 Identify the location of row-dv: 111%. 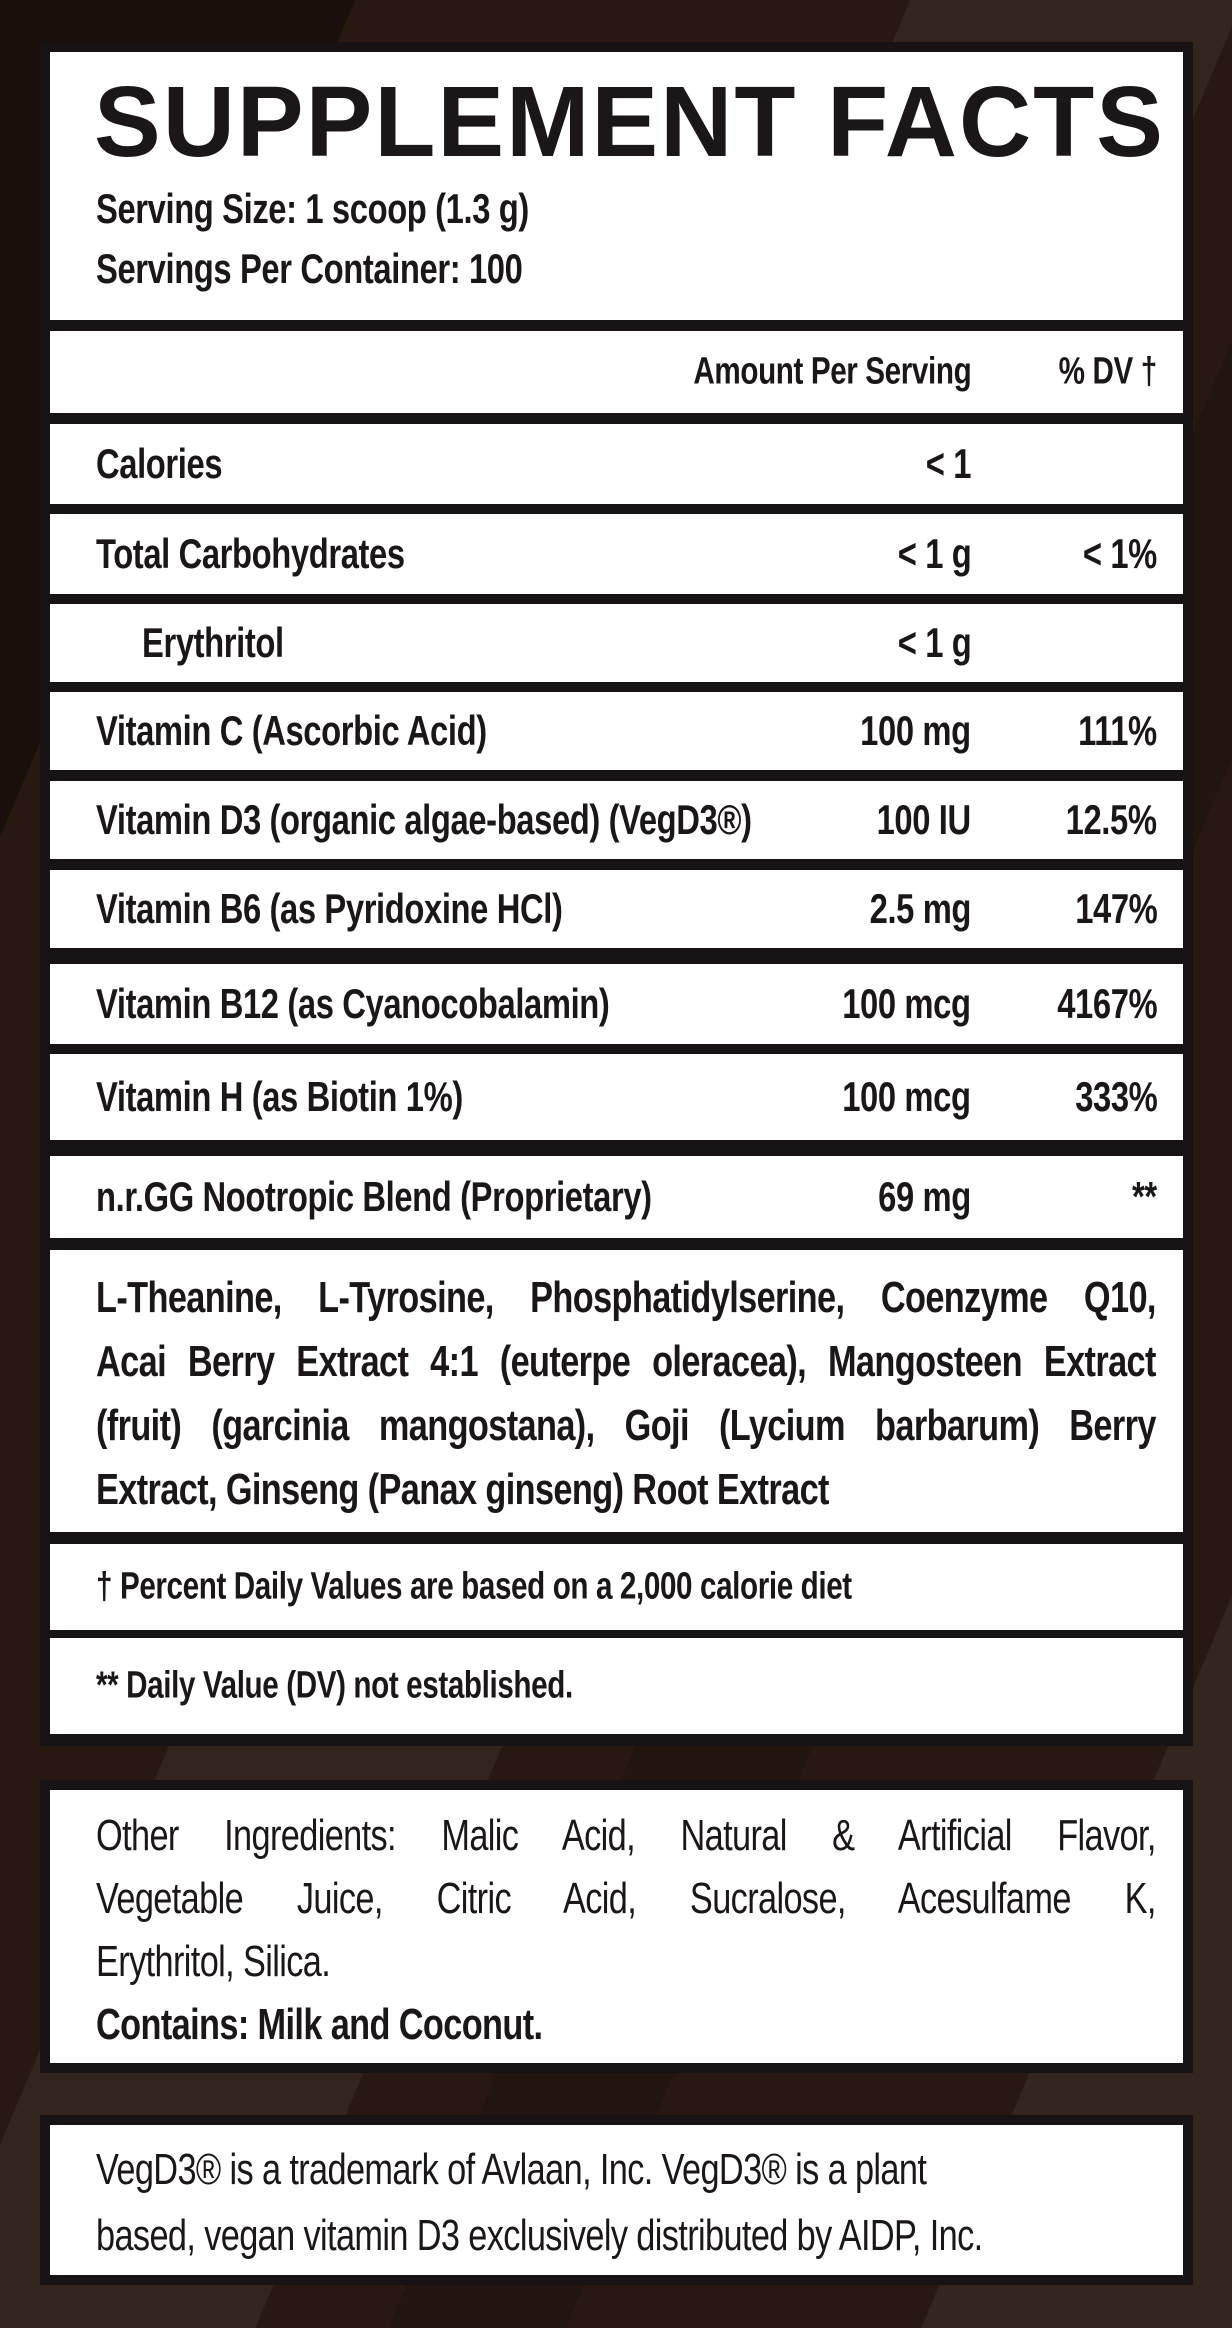
(1117, 730).